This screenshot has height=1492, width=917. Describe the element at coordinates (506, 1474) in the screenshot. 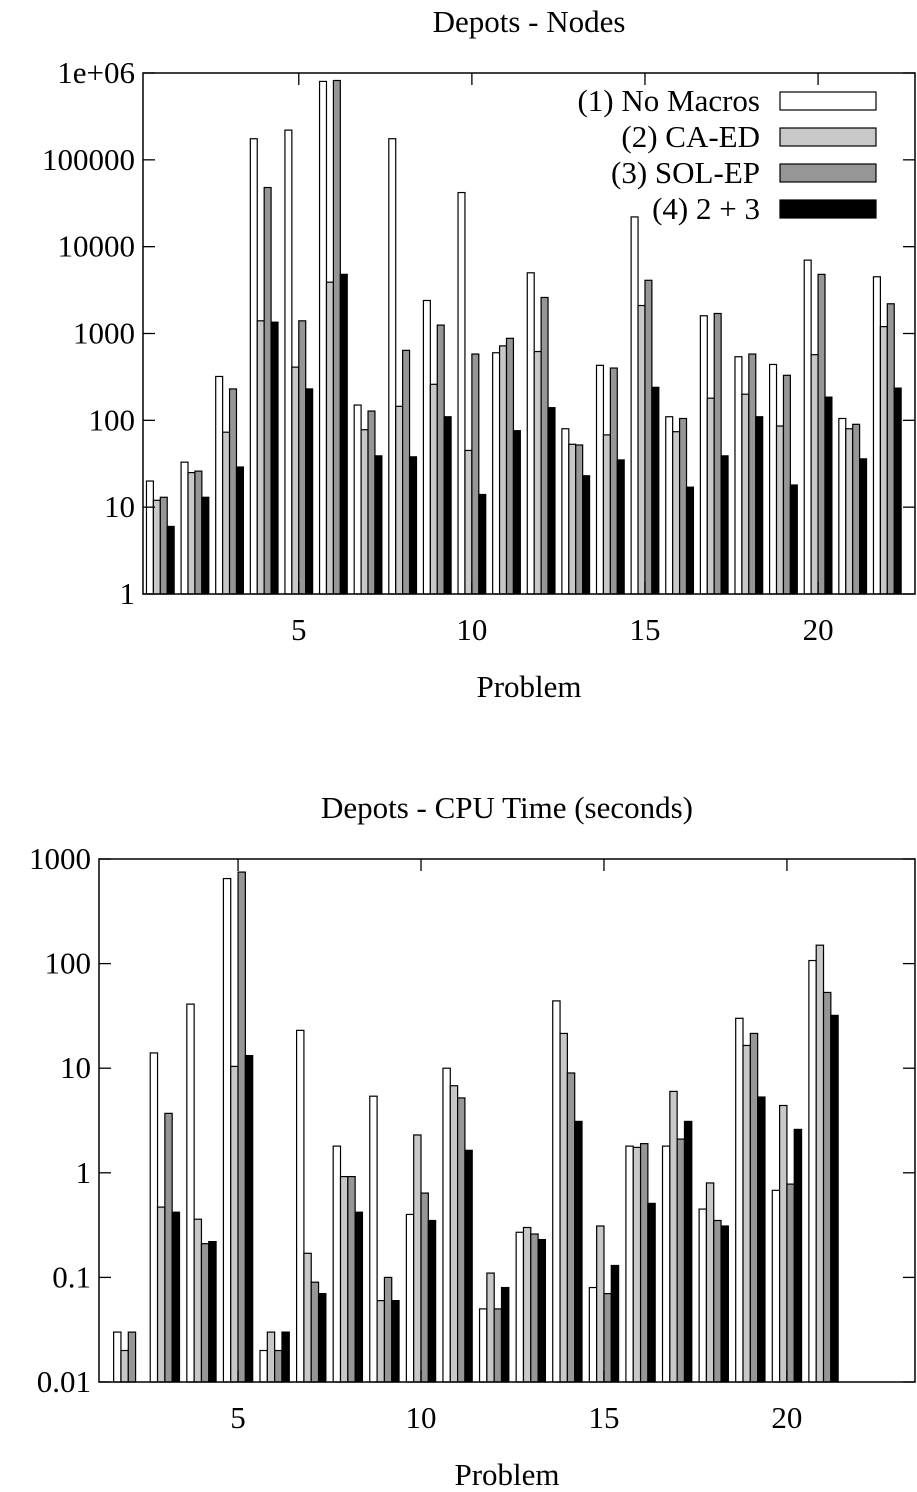

I see `x-axis-label: Problem` at that location.